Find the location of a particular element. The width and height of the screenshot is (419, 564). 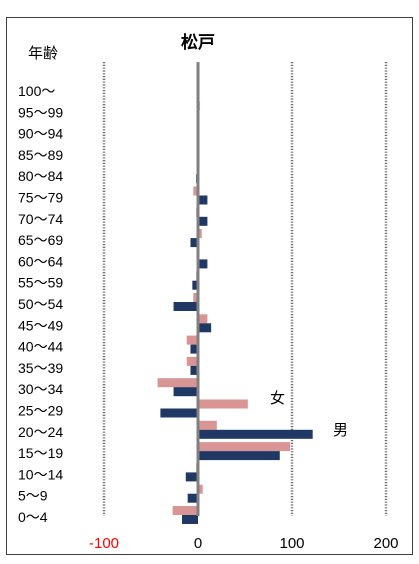

category-label: 15～19 is located at coordinates (40, 453).